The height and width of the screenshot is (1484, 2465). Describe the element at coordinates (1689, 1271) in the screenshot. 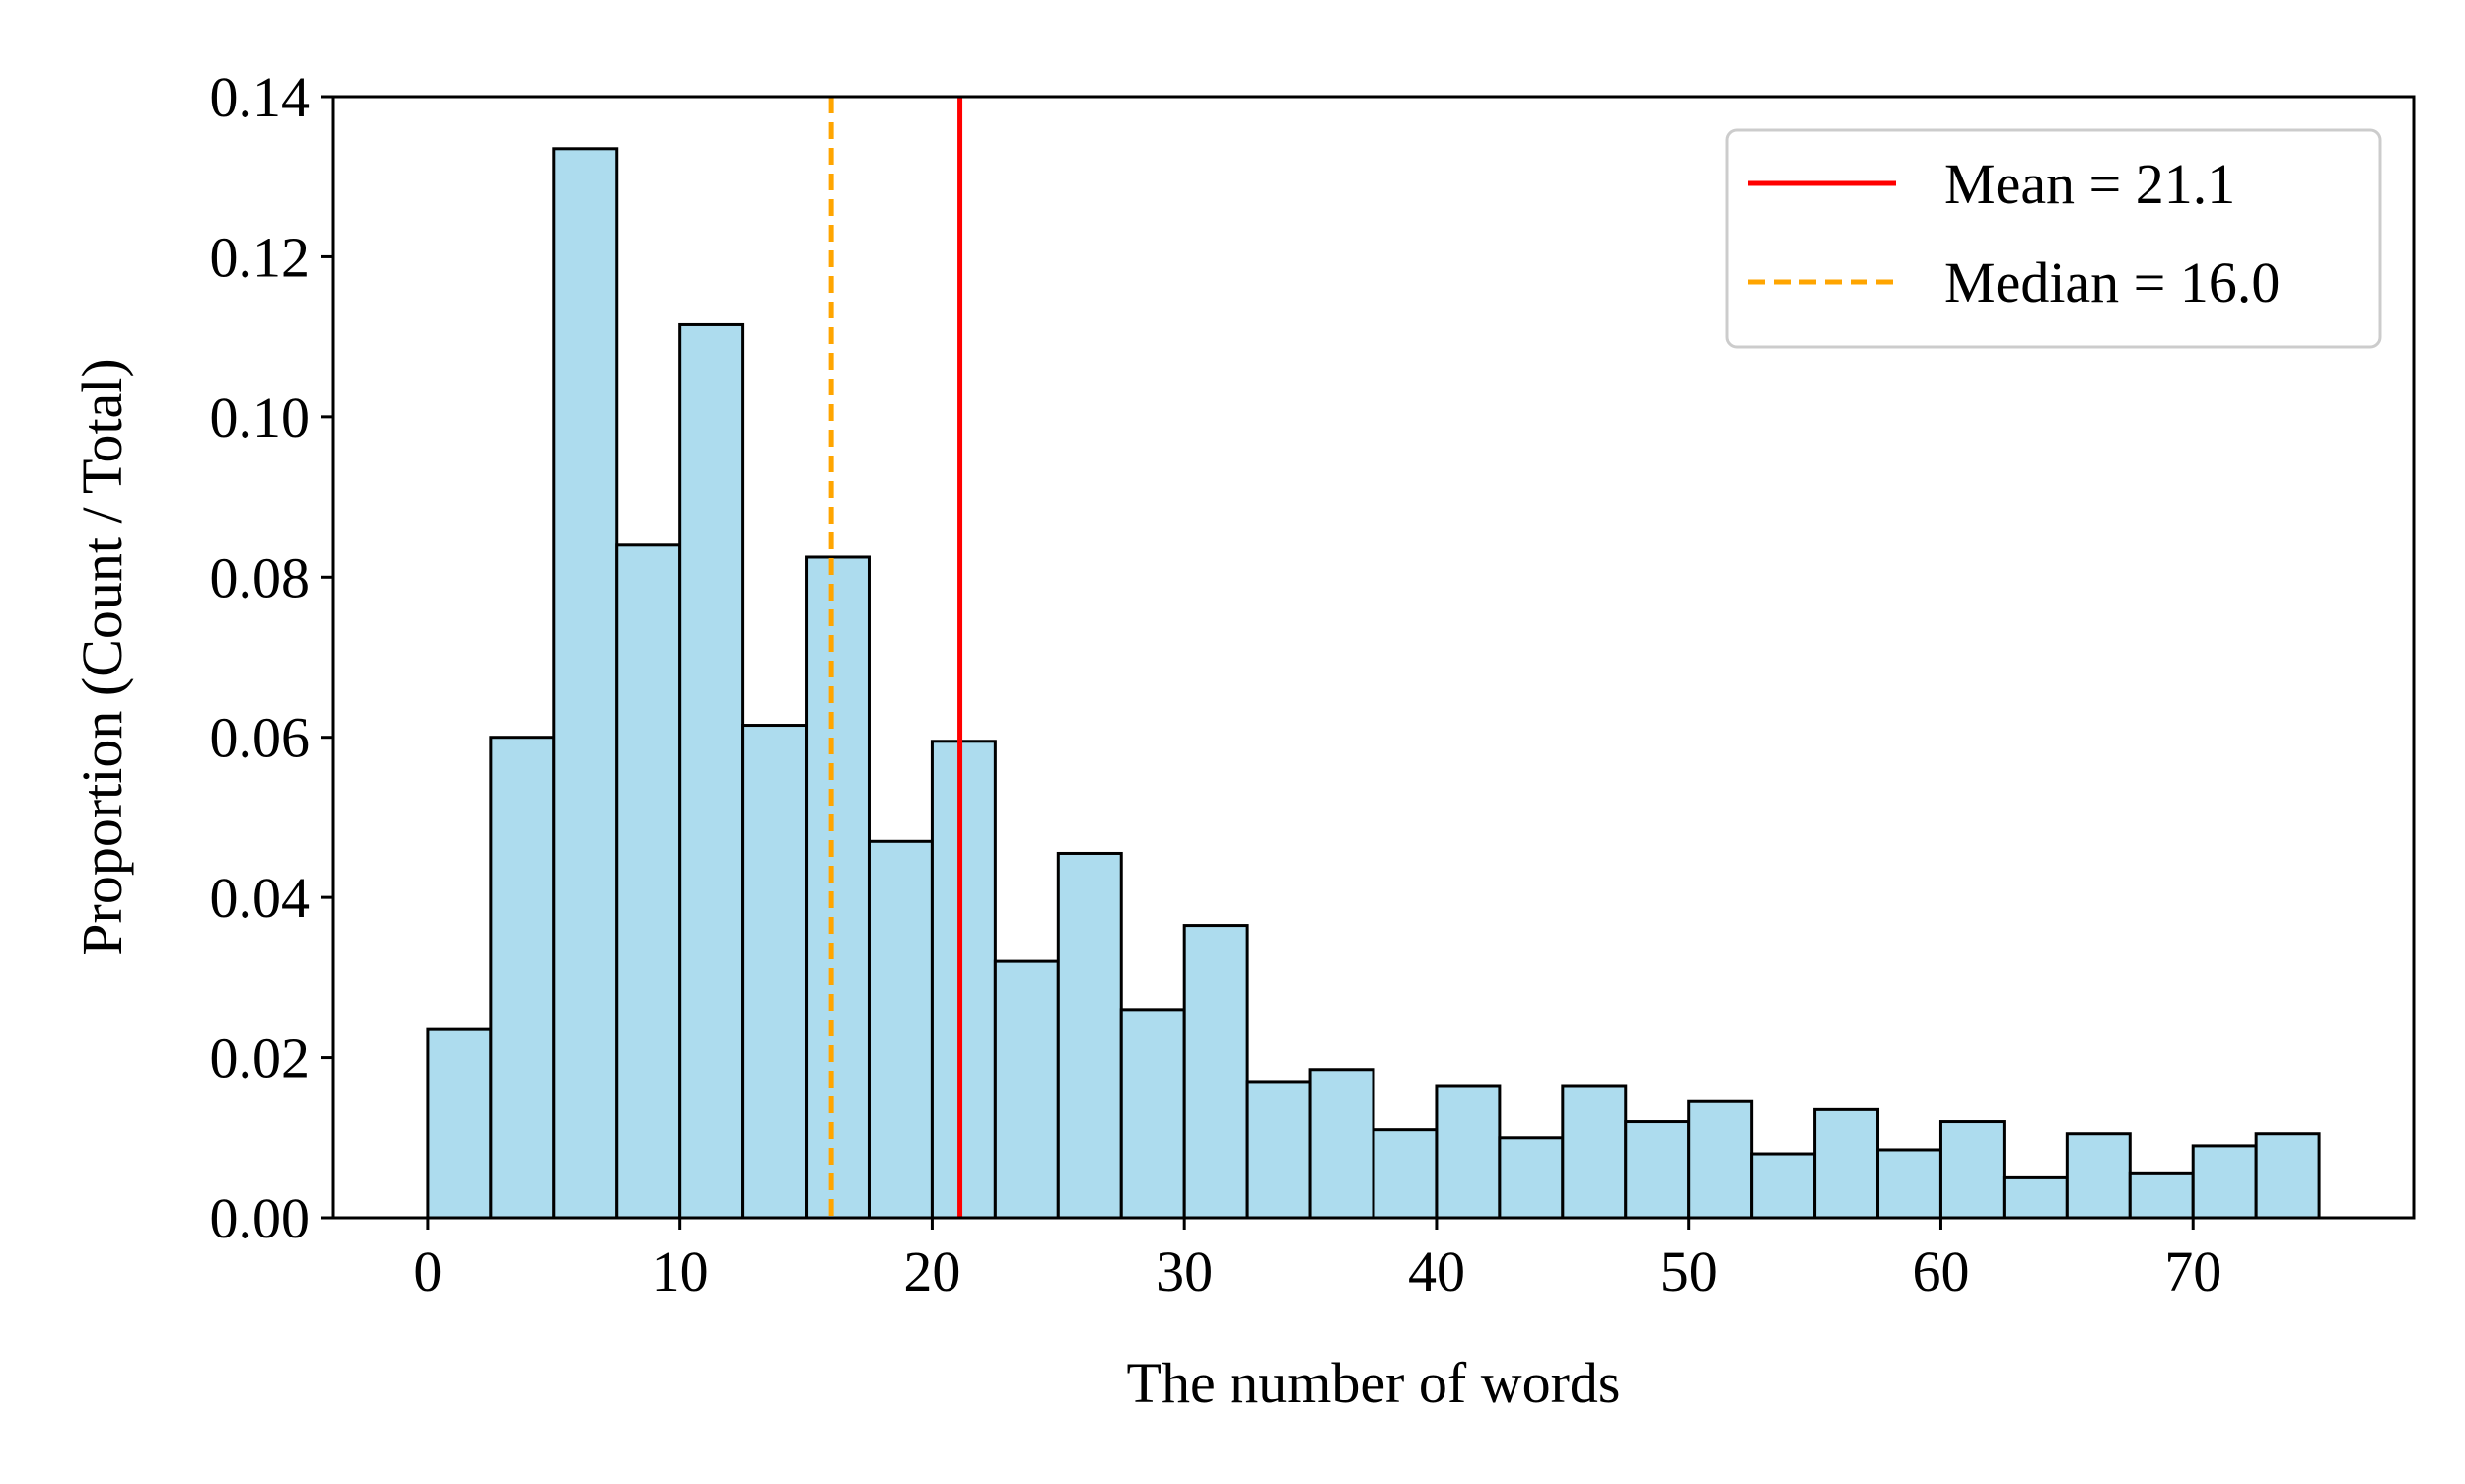

I see `x-tick-label: 50` at that location.